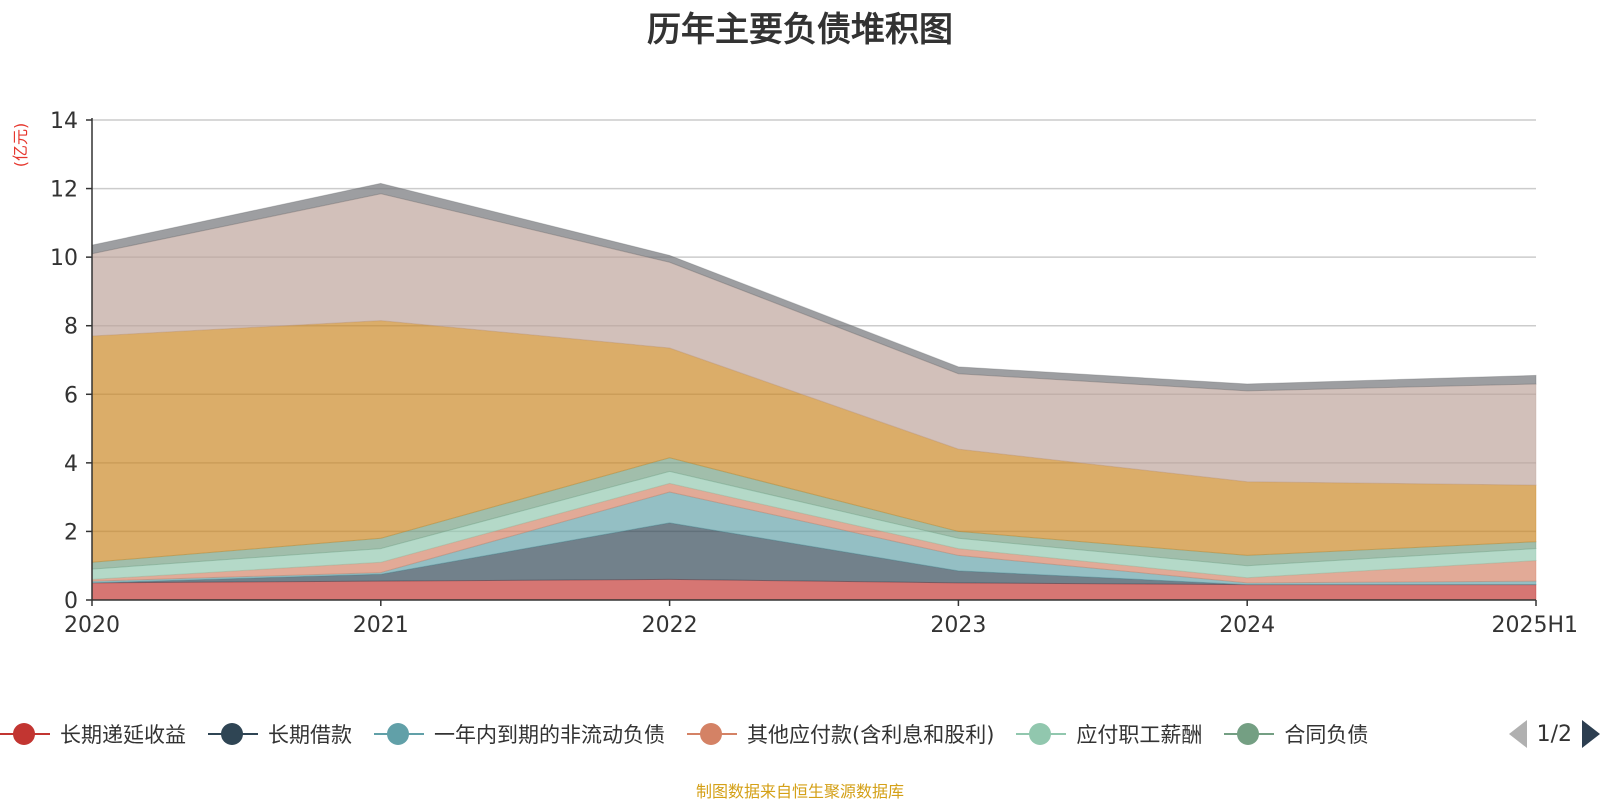  I want to click on legend-item: 合同负债, so click(1296, 734).